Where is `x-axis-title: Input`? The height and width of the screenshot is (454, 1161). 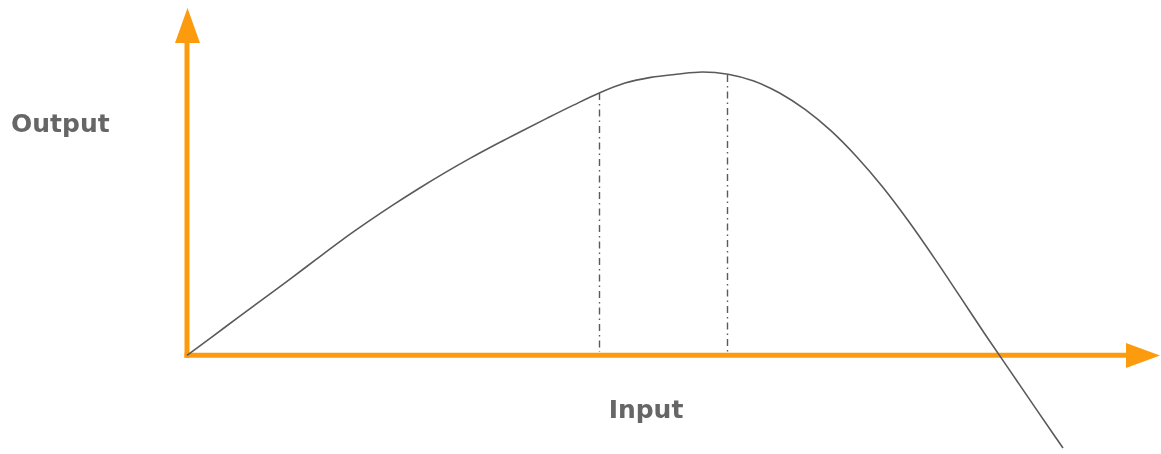 x-axis-title: Input is located at coordinates (646, 409).